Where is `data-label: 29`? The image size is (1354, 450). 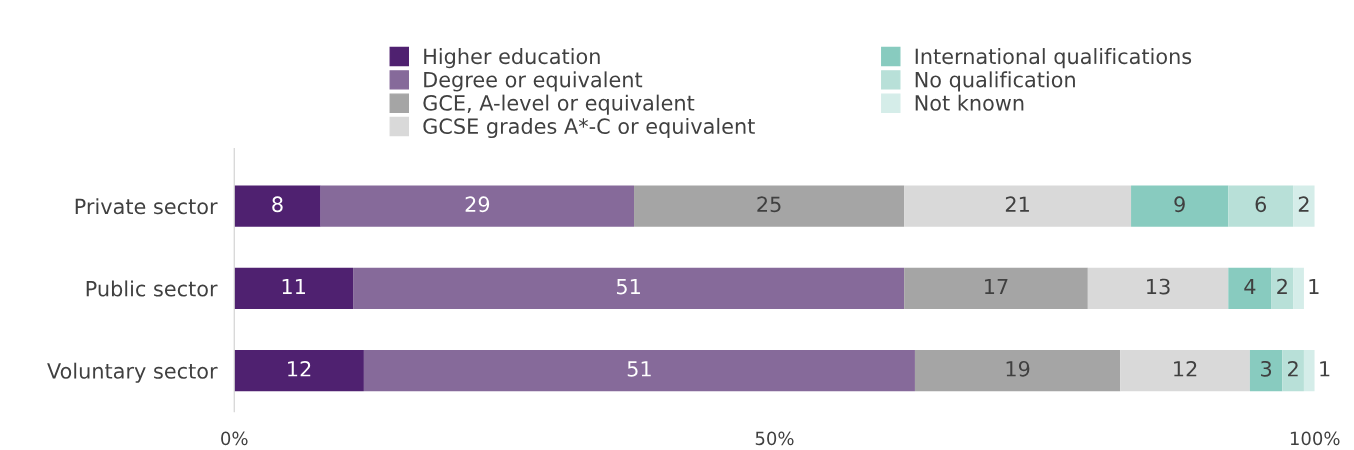 data-label: 29 is located at coordinates (477, 204).